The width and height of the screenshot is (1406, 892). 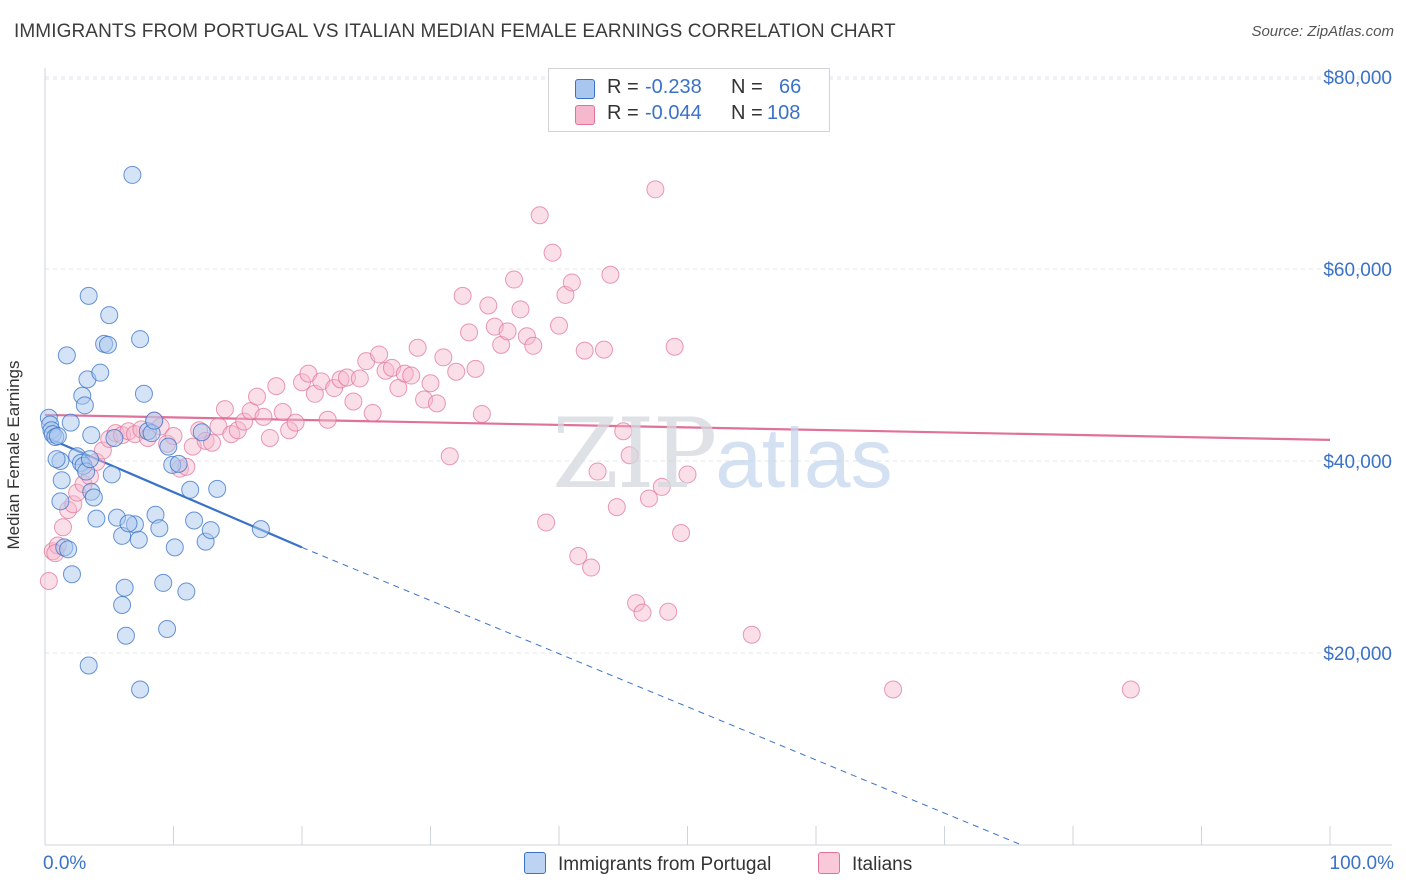 What do you see at coordinates (790, 87) in the screenshot?
I see `legend-n-value: 66` at bounding box center [790, 87].